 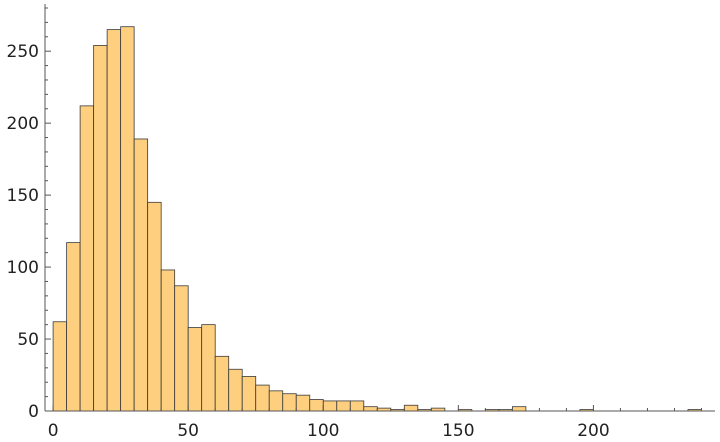 I want to click on y-tick-label: 200, so click(x=23, y=124).